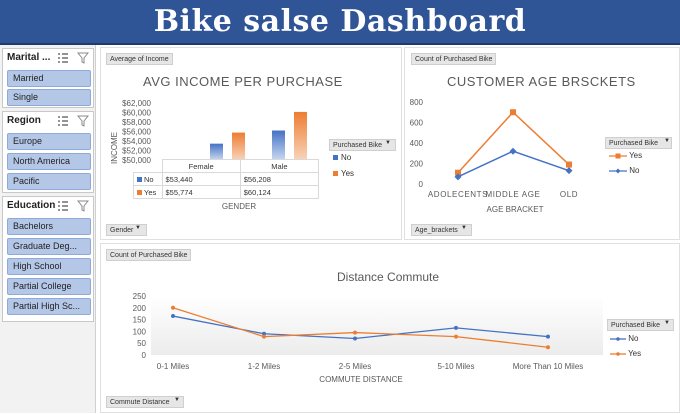 This screenshot has width=680, height=414. Describe the element at coordinates (417, 123) in the screenshot. I see `y-tick-label: 600` at that location.